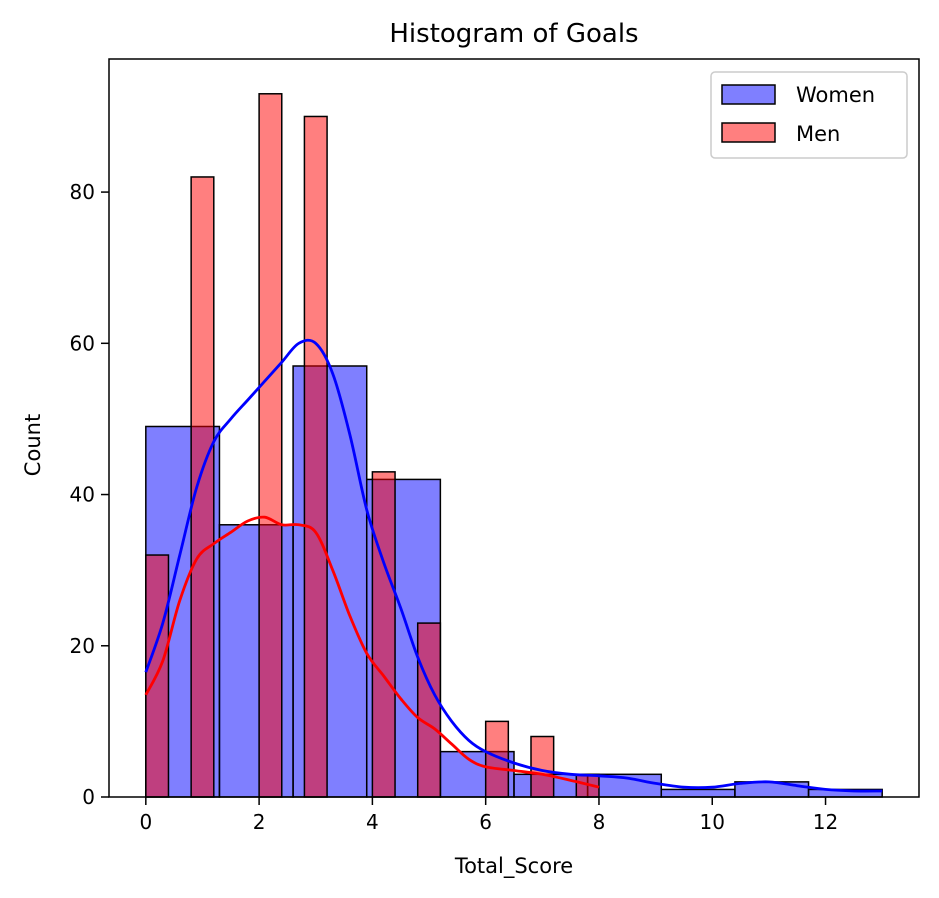  Describe the element at coordinates (712, 822) in the screenshot. I see `x-tick-label-10: 10` at that location.